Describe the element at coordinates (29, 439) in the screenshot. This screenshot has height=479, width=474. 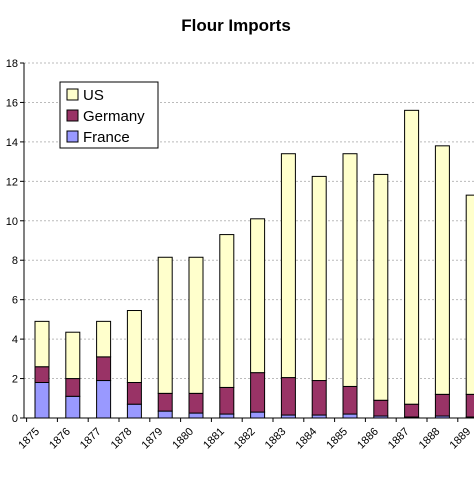
I see `x-tick-label: 1875` at that location.